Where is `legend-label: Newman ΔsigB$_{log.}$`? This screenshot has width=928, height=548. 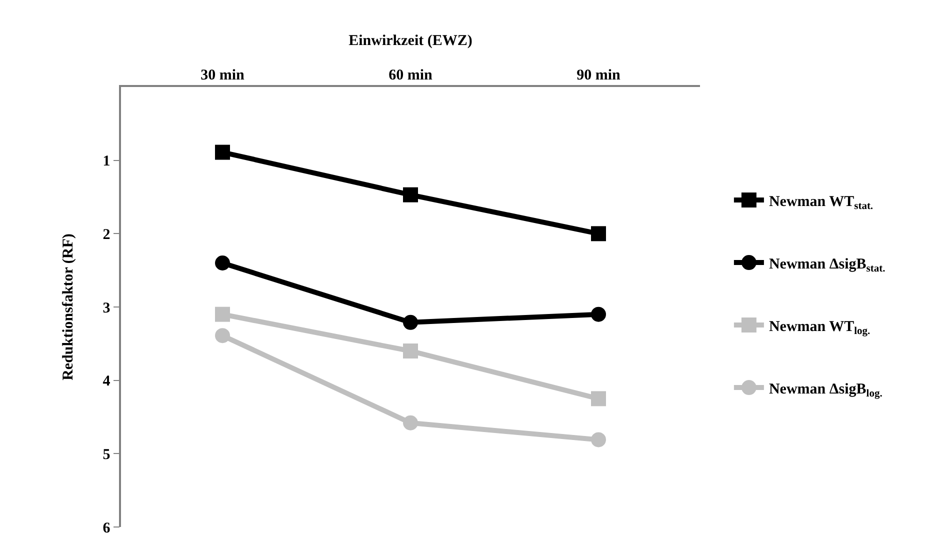 legend-label: Newman ΔsigB$_{log.}$ is located at coordinates (825, 390).